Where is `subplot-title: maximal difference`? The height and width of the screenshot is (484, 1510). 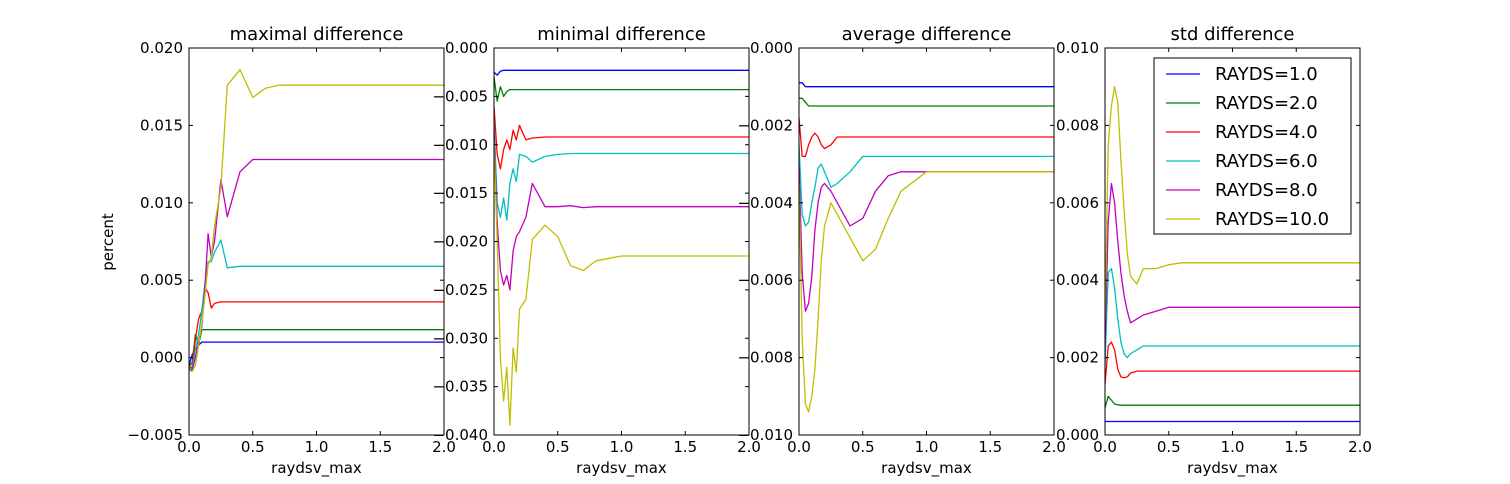 subplot-title: maximal difference is located at coordinates (317, 34).